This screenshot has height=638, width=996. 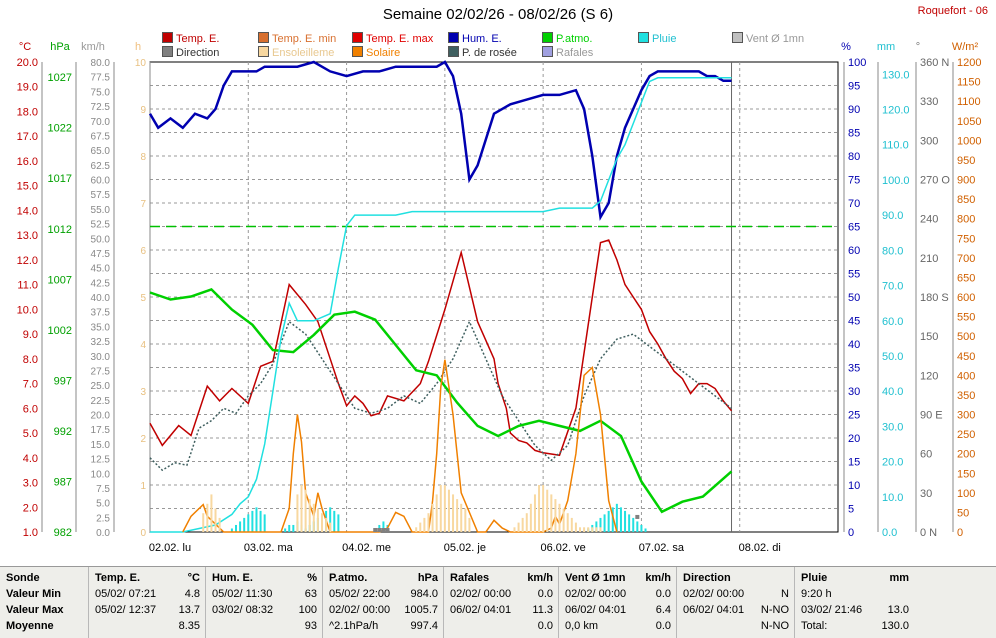 What do you see at coordinates (428, 578) in the screenshot?
I see `table-unit: hPa` at bounding box center [428, 578].